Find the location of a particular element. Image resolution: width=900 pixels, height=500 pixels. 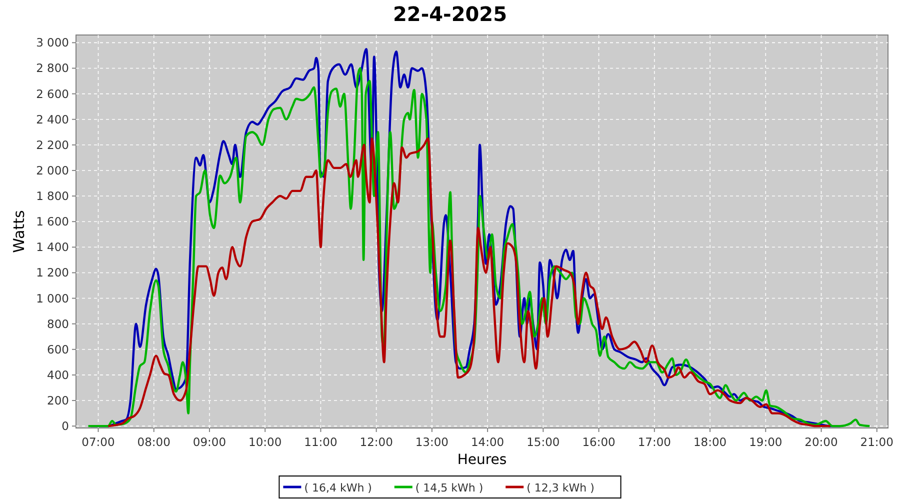

x-tick-label: 12:00 is located at coordinates (376, 442).